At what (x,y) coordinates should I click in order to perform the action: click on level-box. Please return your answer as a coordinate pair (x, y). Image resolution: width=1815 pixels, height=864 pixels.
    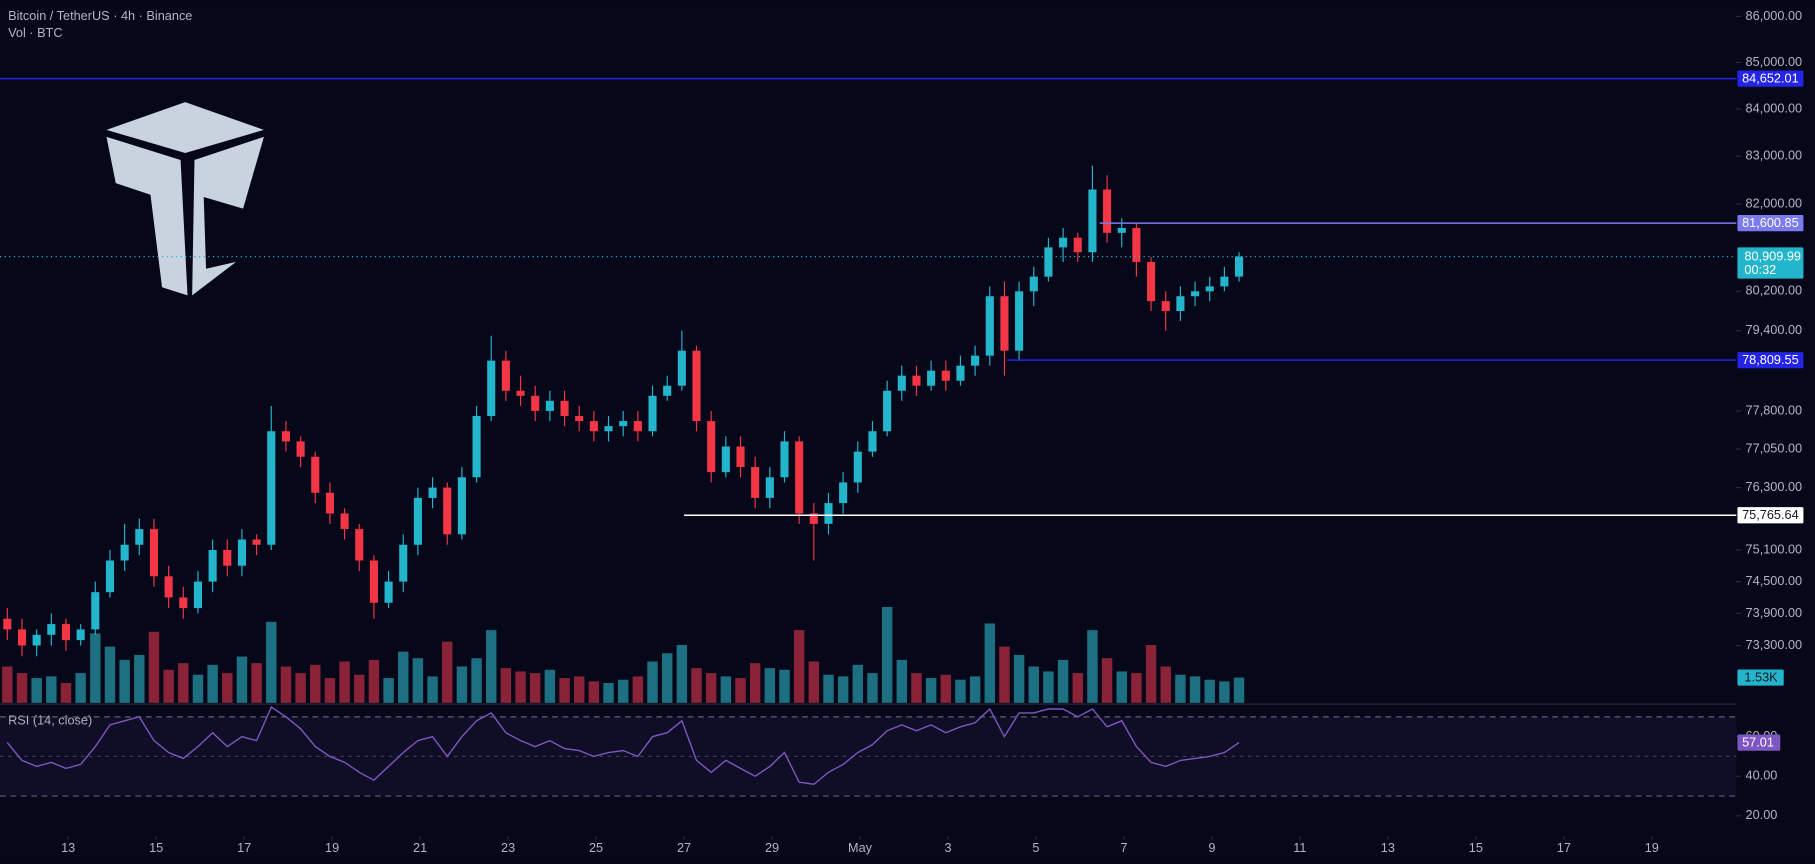
    Looking at the image, I should click on (1770, 360).